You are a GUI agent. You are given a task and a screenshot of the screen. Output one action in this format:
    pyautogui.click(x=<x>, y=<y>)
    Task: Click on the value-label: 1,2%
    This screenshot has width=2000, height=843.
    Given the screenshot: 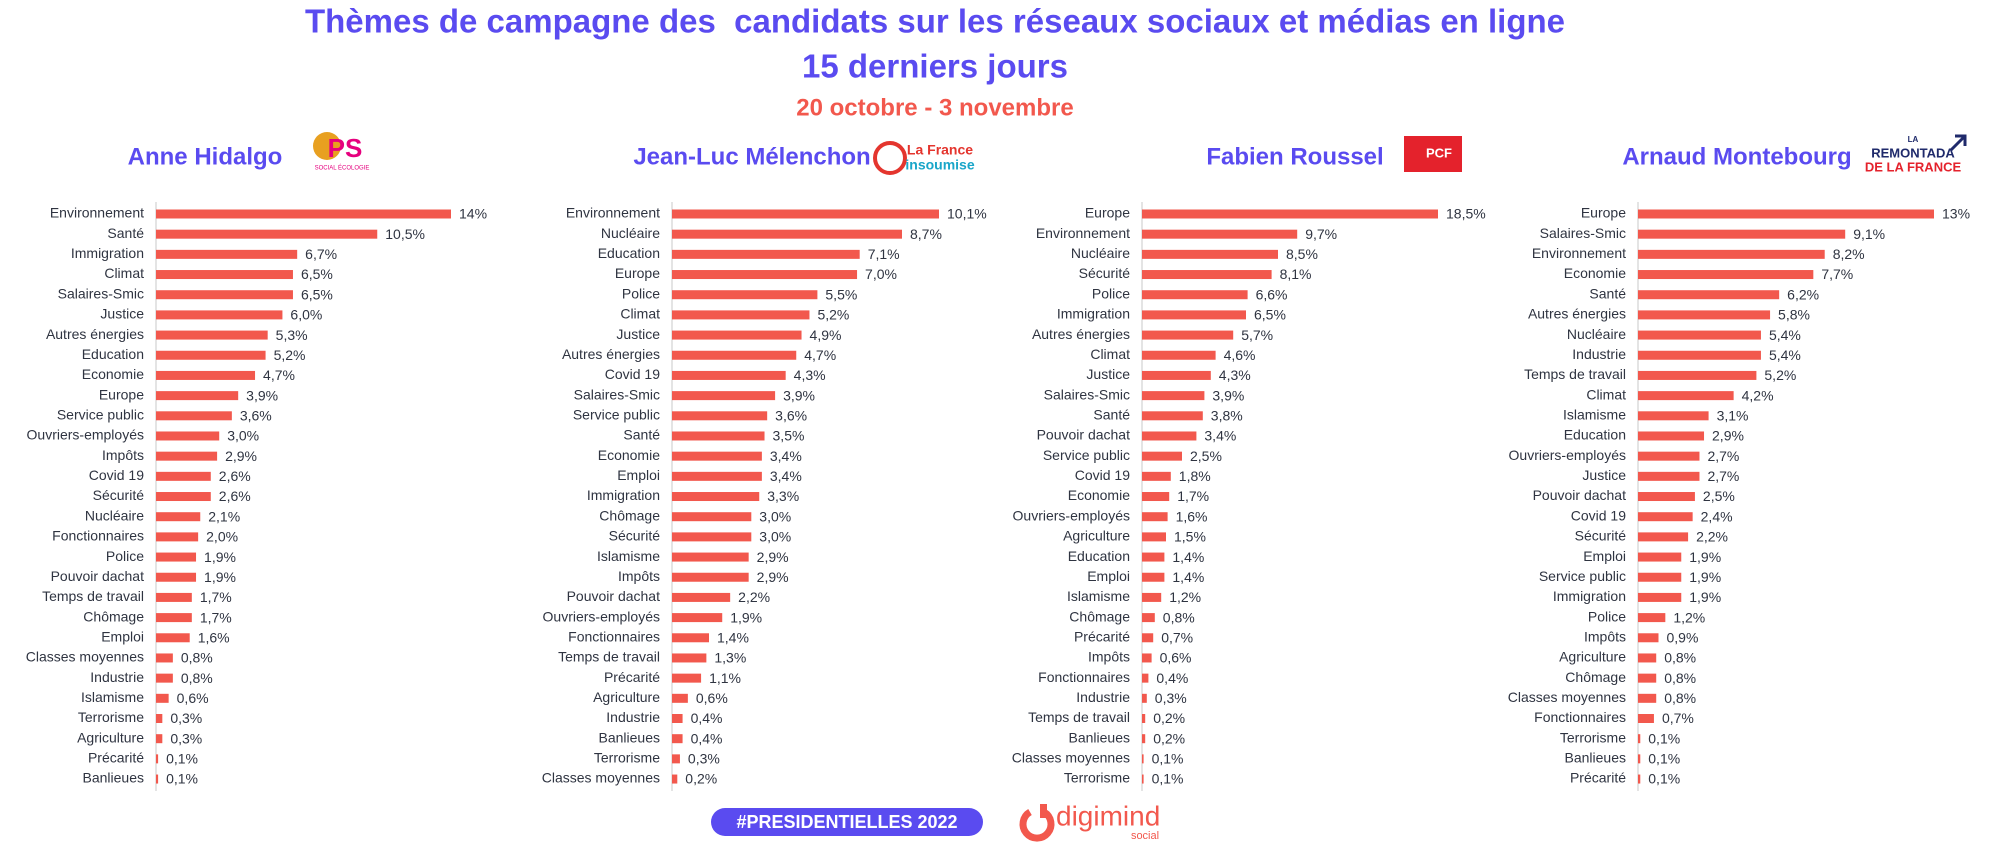 What is the action you would take?
    pyautogui.click(x=1185, y=597)
    